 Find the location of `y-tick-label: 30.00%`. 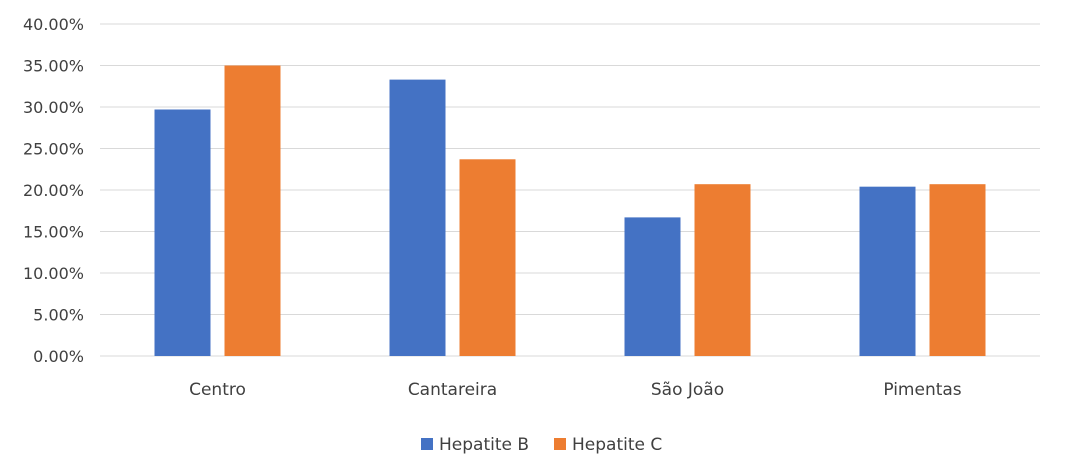

y-tick-label: 30.00% is located at coordinates (53, 107).